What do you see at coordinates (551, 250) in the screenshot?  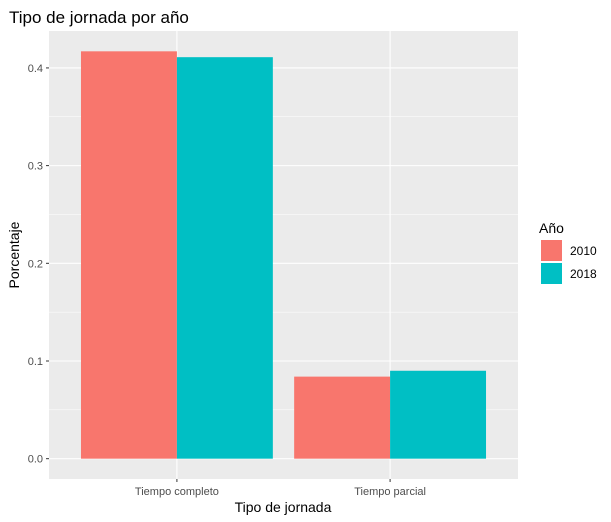 I see `legend-key-2010` at bounding box center [551, 250].